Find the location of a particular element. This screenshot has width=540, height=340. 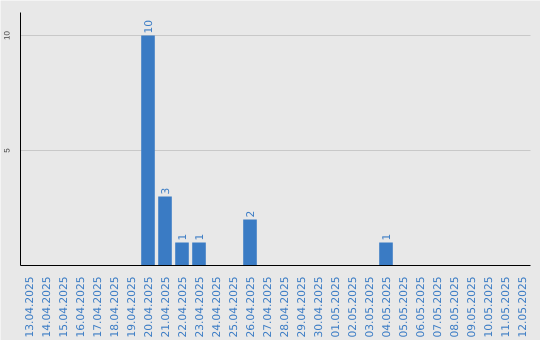

x-tick-label: 11.05.2025 is located at coordinates (505, 307).